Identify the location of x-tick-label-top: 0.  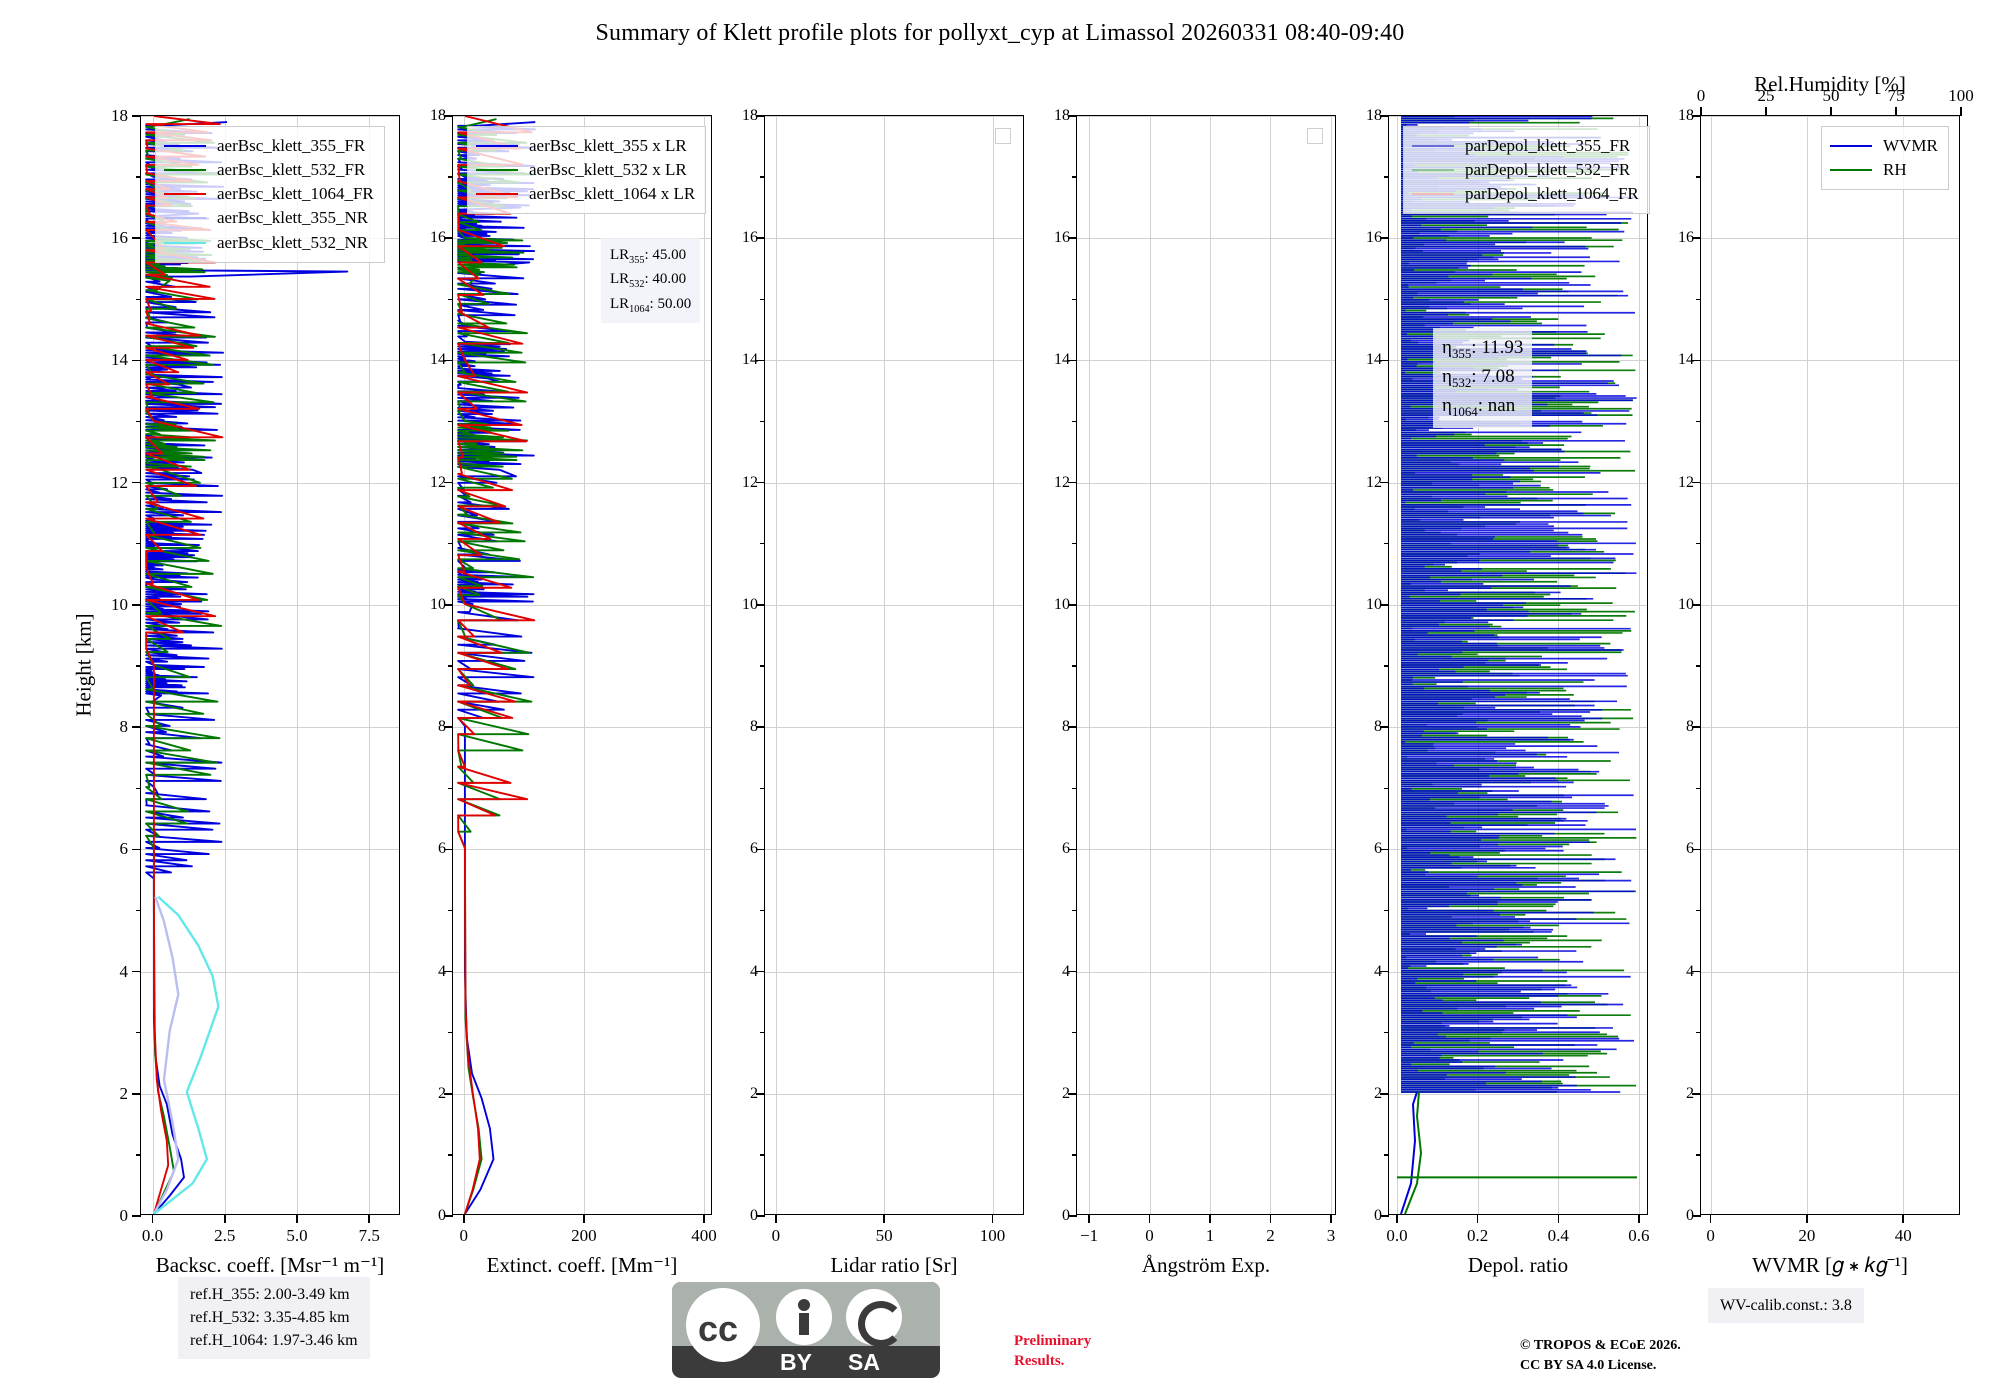
(1701, 95).